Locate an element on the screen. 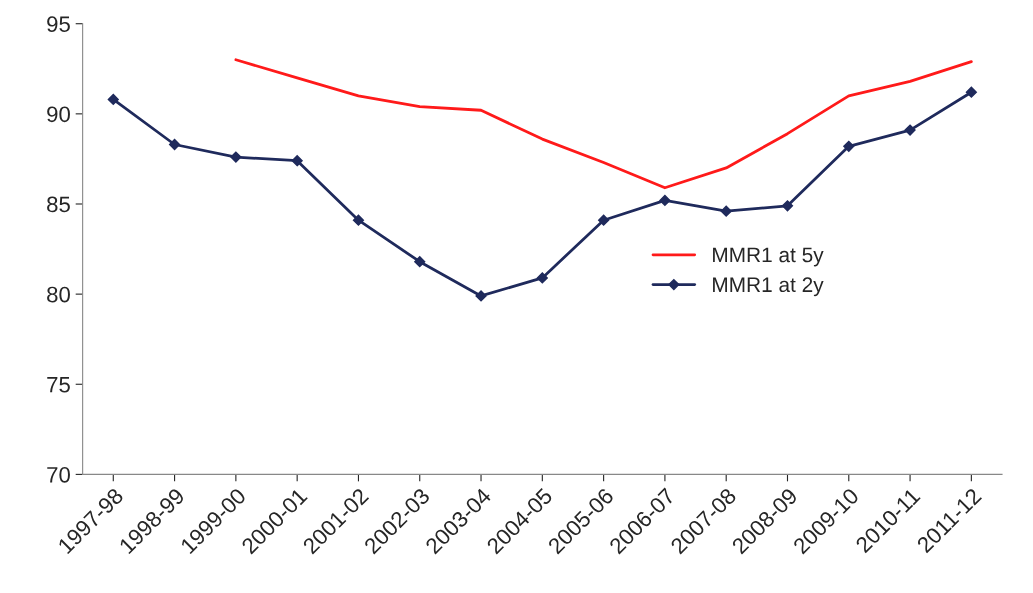 This screenshot has width=1033, height=593. y-tick-label: 85 is located at coordinates (58, 204).